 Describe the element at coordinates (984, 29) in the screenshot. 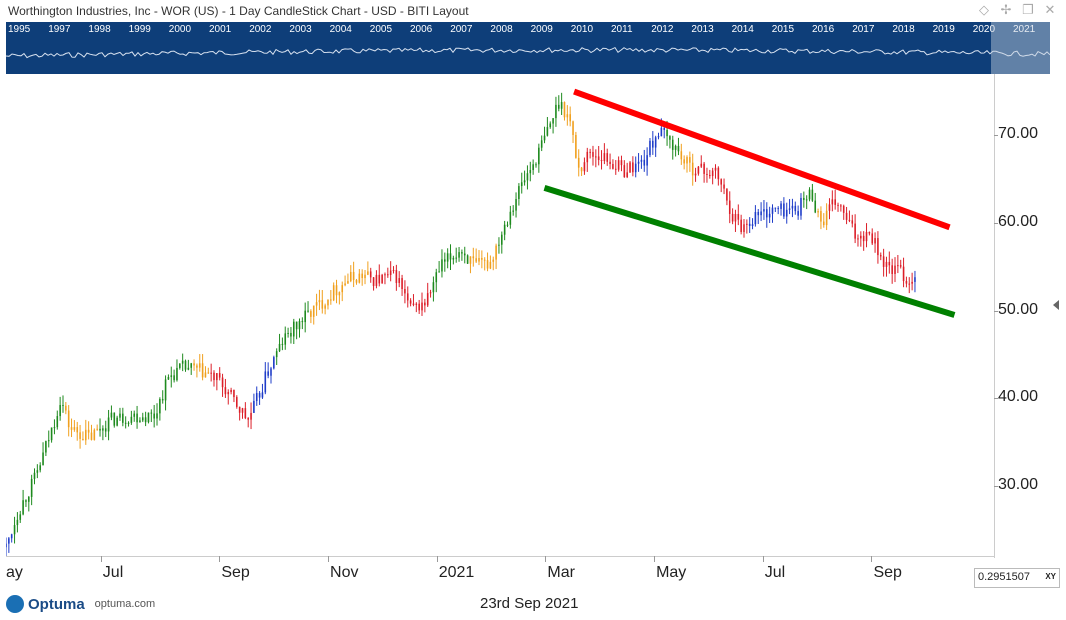

I see `overview-year-label: 2020` at that location.